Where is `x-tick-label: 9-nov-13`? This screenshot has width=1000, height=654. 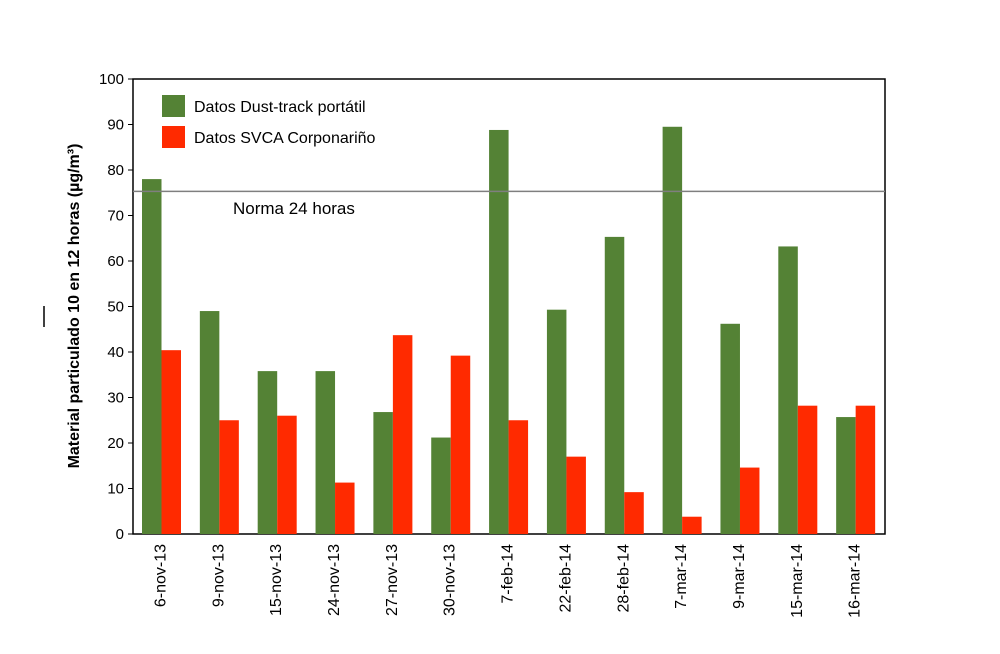 x-tick-label: 9-nov-13 is located at coordinates (218, 575).